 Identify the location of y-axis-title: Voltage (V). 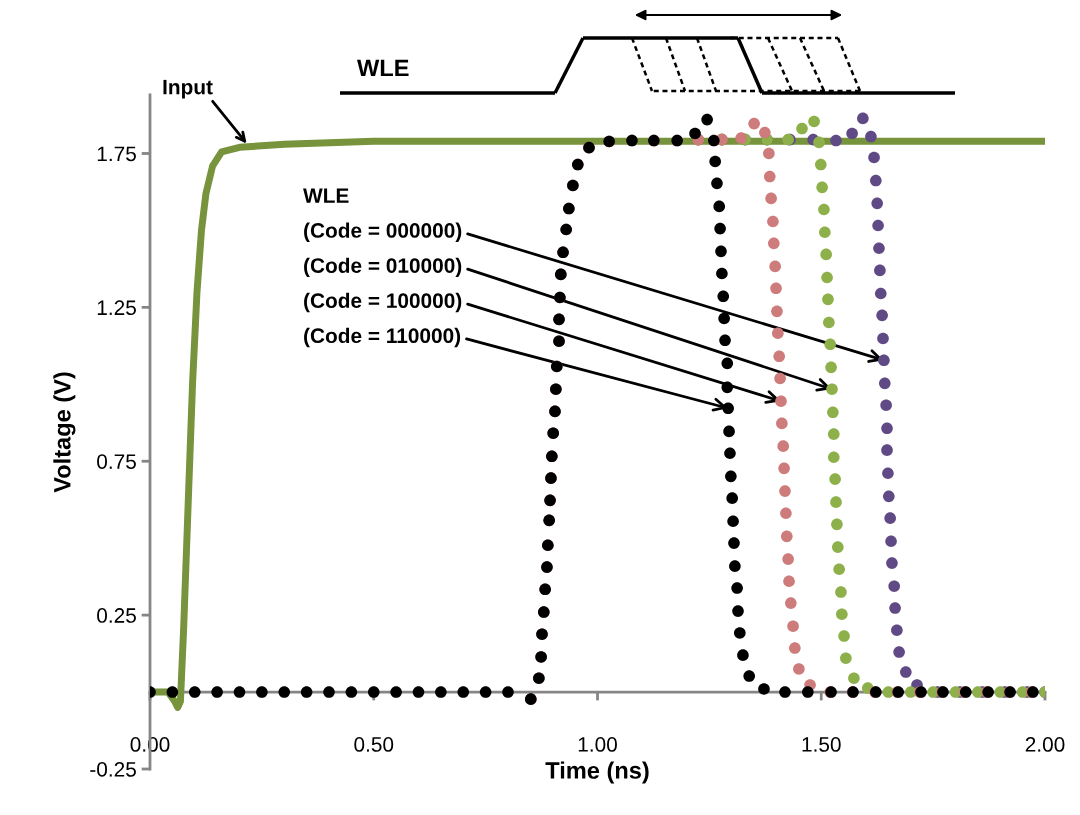
(64, 432).